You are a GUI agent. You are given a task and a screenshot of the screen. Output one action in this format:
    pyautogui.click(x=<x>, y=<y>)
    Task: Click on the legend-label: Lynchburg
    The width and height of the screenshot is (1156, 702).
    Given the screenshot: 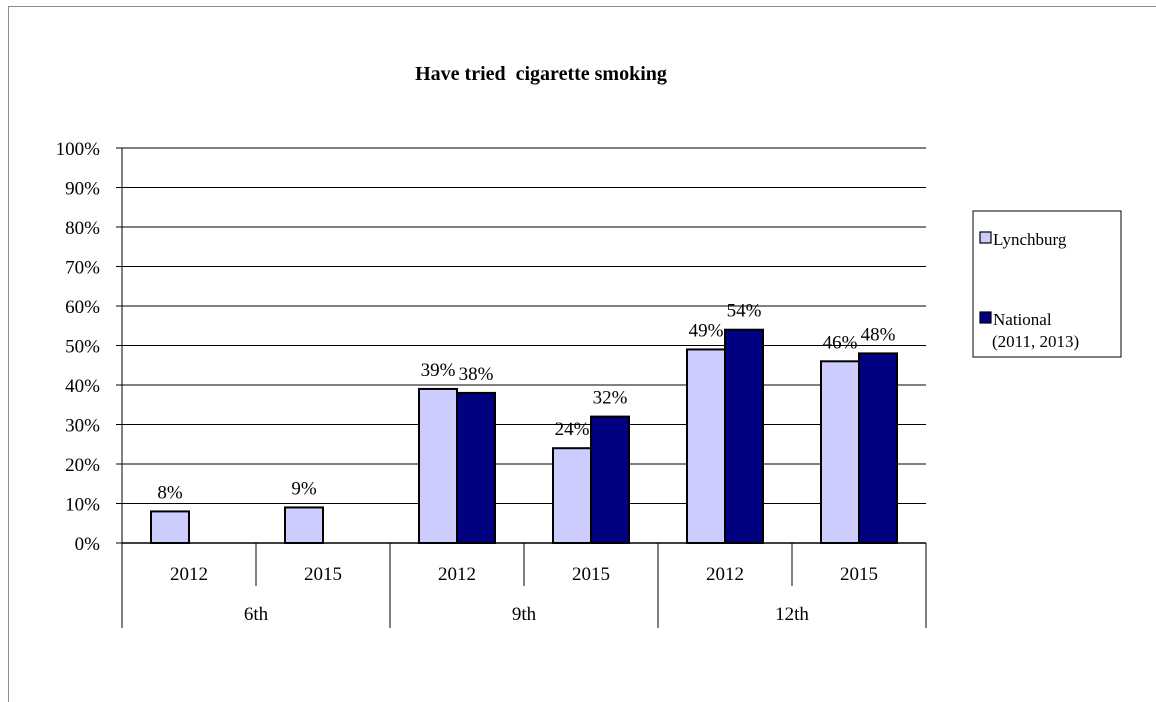 What is the action you would take?
    pyautogui.click(x=1030, y=239)
    